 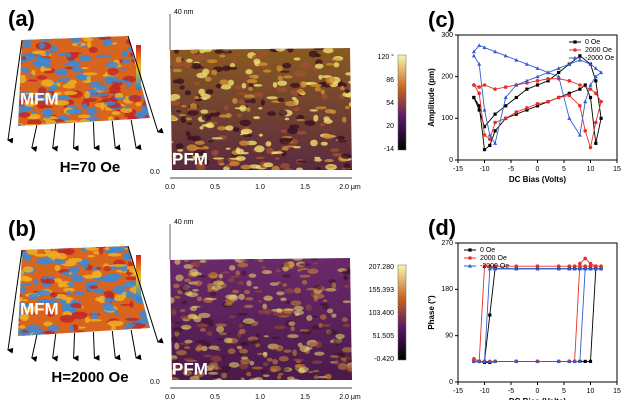 What do you see at coordinates (190, 368) in the screenshot?
I see `pfm-label: PFM` at bounding box center [190, 368].